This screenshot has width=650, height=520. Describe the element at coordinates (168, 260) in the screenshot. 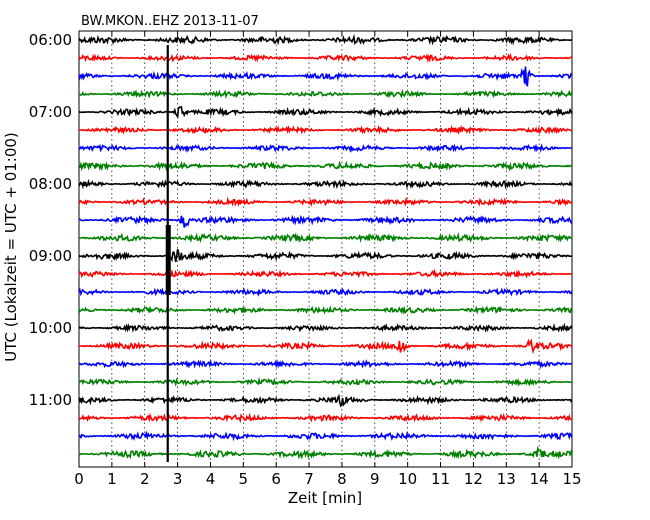

I see `vertical-marker-burst` at that location.